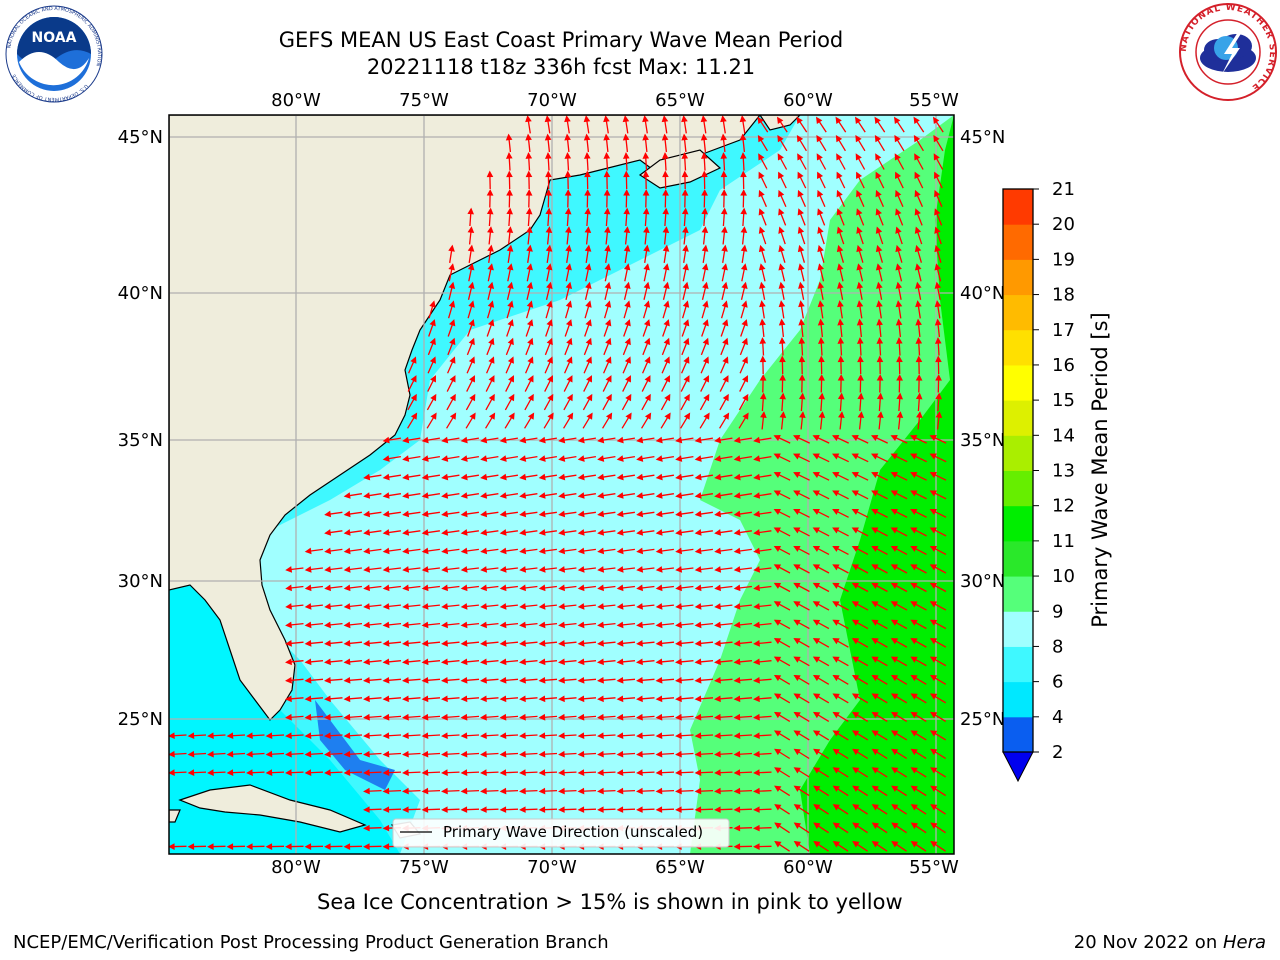  What do you see at coordinates (982, 581) in the screenshot?
I see `lat-right-label: 30°N` at bounding box center [982, 581].